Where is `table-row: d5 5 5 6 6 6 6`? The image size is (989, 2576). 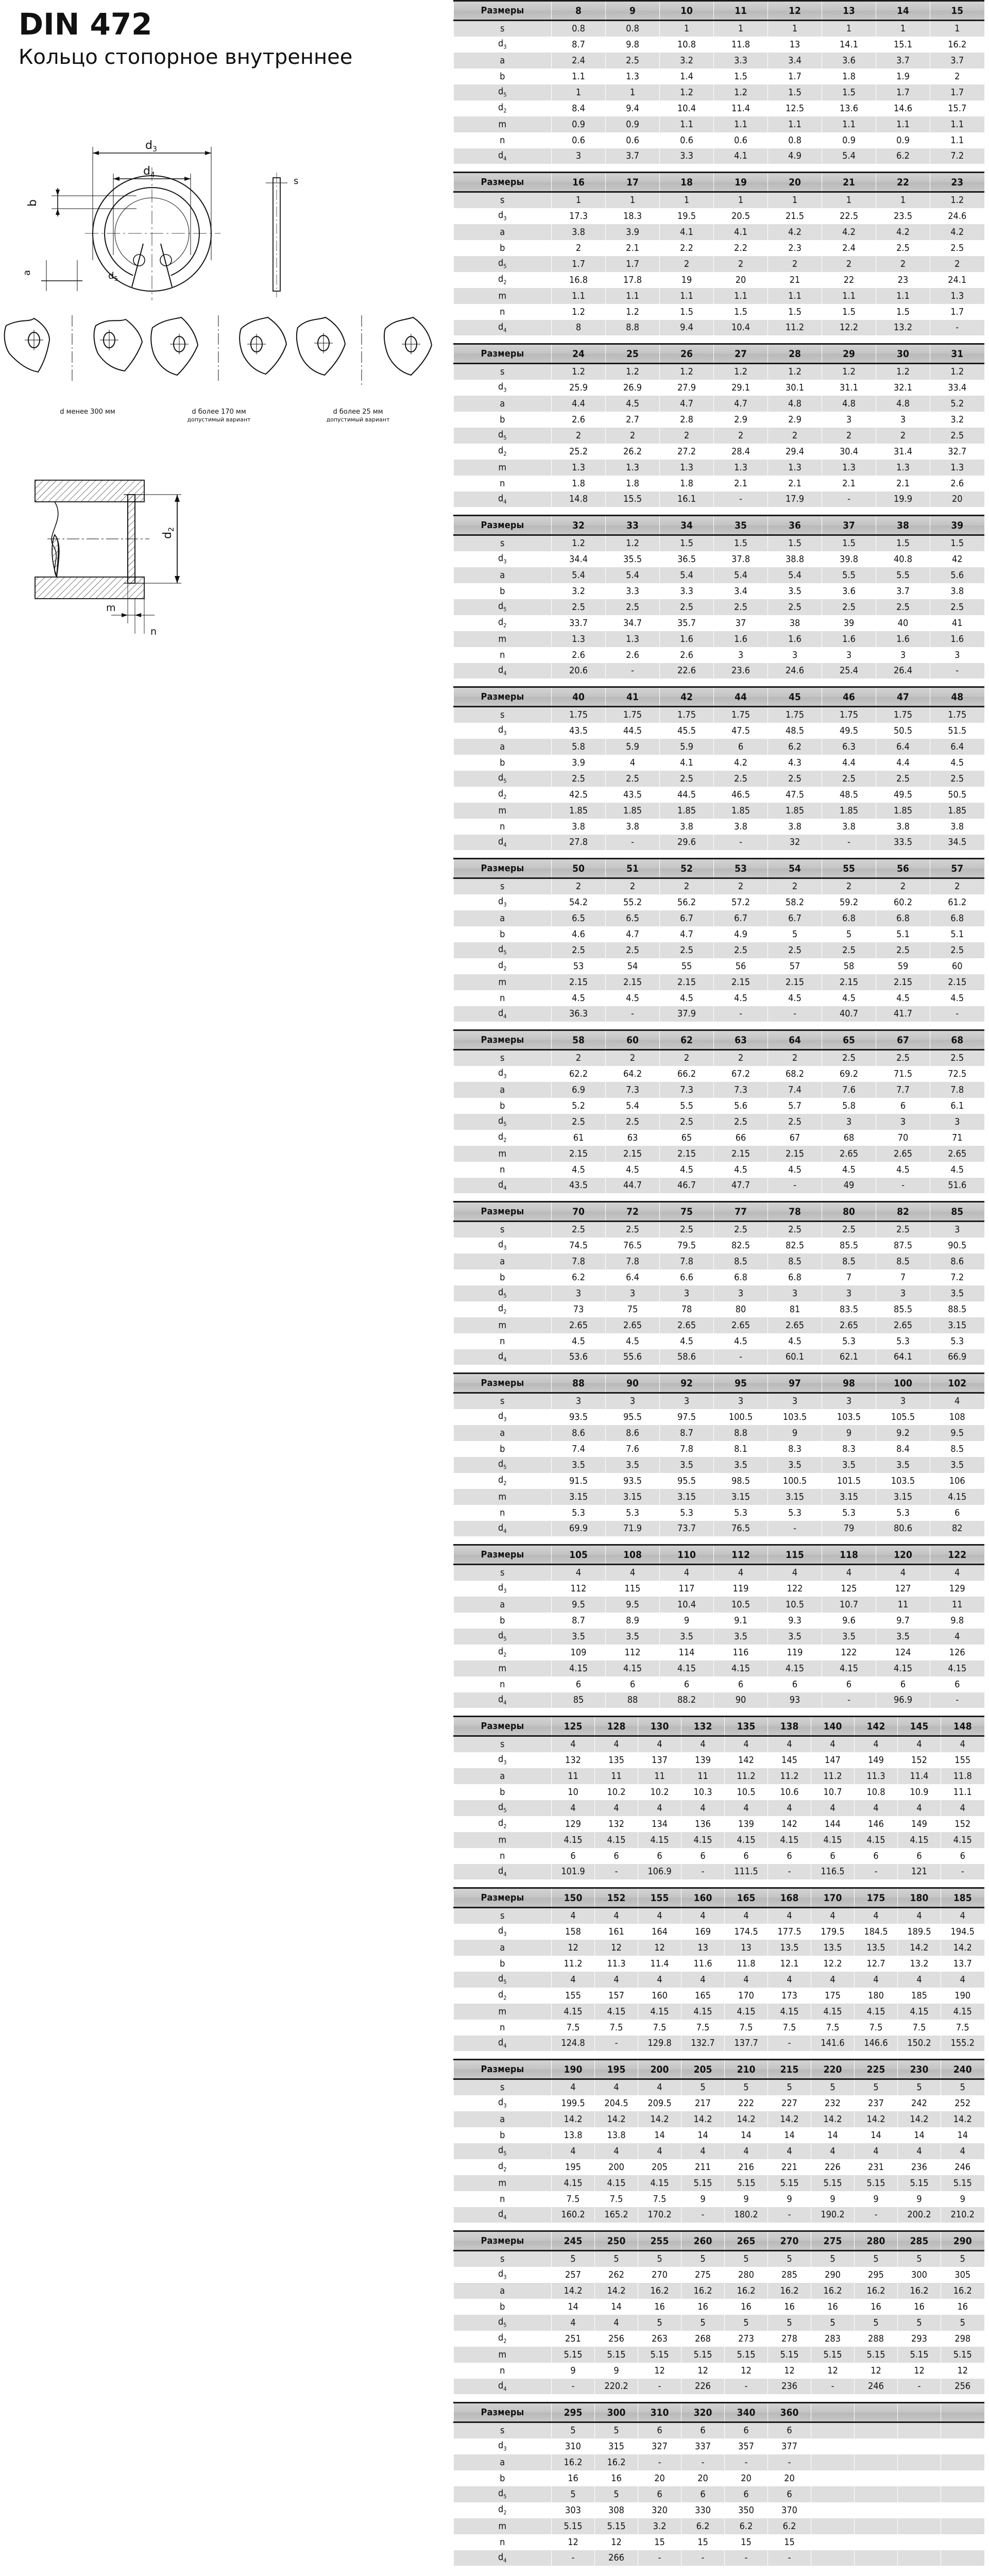 table-row: d5 5 5 6 6 6 6 is located at coordinates (718, 2494).